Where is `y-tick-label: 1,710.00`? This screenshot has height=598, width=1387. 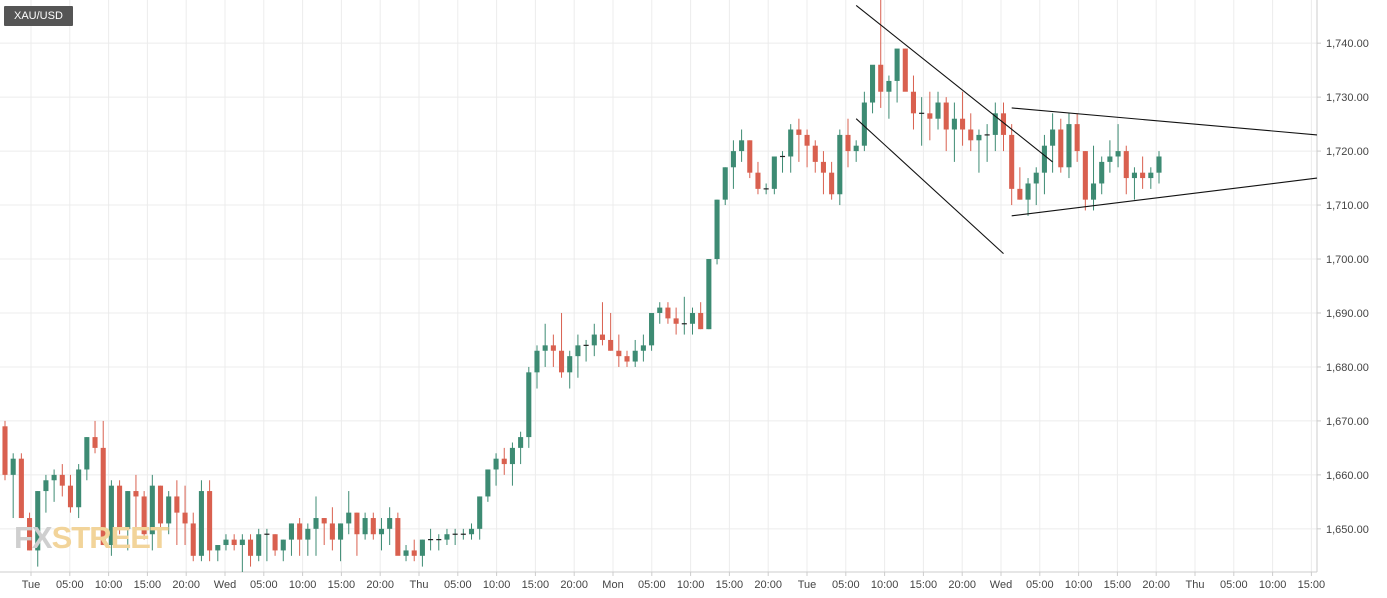 y-tick-label: 1,710.00 is located at coordinates (1347, 206).